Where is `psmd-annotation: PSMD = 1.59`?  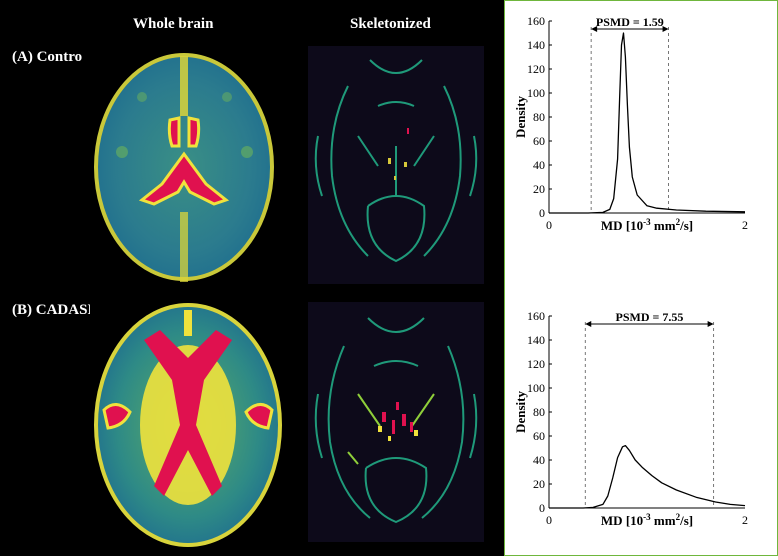
psmd-annotation: PSMD = 1.59 is located at coordinates (630, 22).